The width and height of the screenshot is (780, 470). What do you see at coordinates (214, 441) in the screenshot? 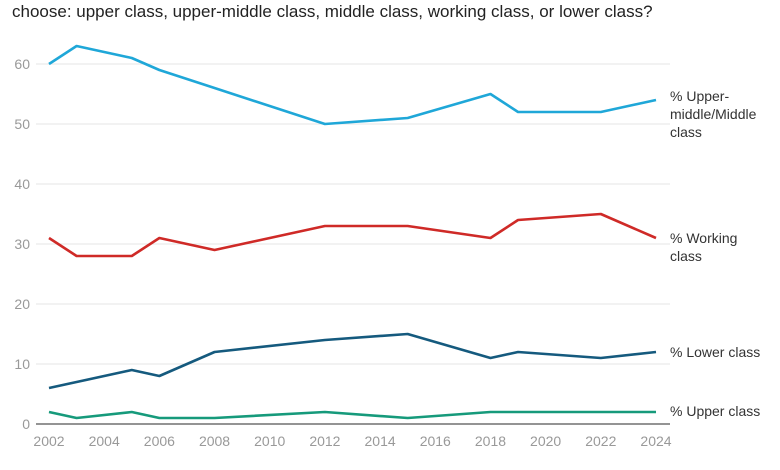
I see `x-tick-label: 2008` at bounding box center [214, 441].